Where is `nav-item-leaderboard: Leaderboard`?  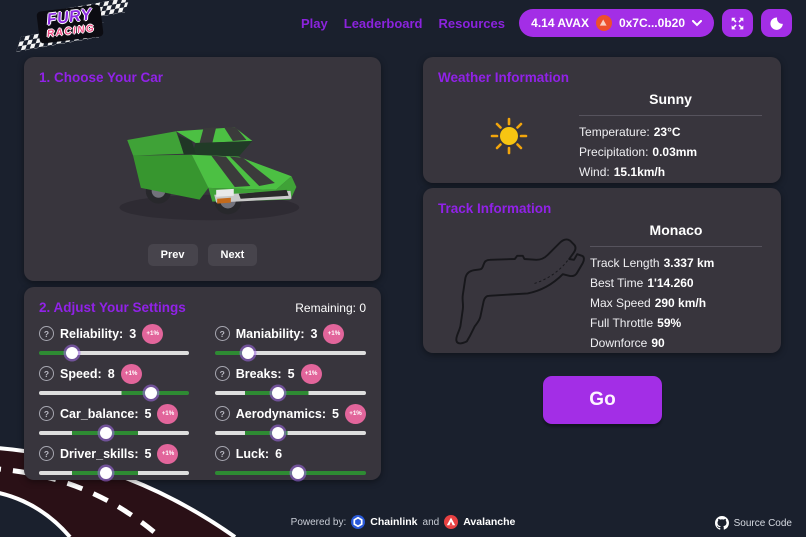
nav-item-leaderboard: Leaderboard is located at coordinates (383, 23).